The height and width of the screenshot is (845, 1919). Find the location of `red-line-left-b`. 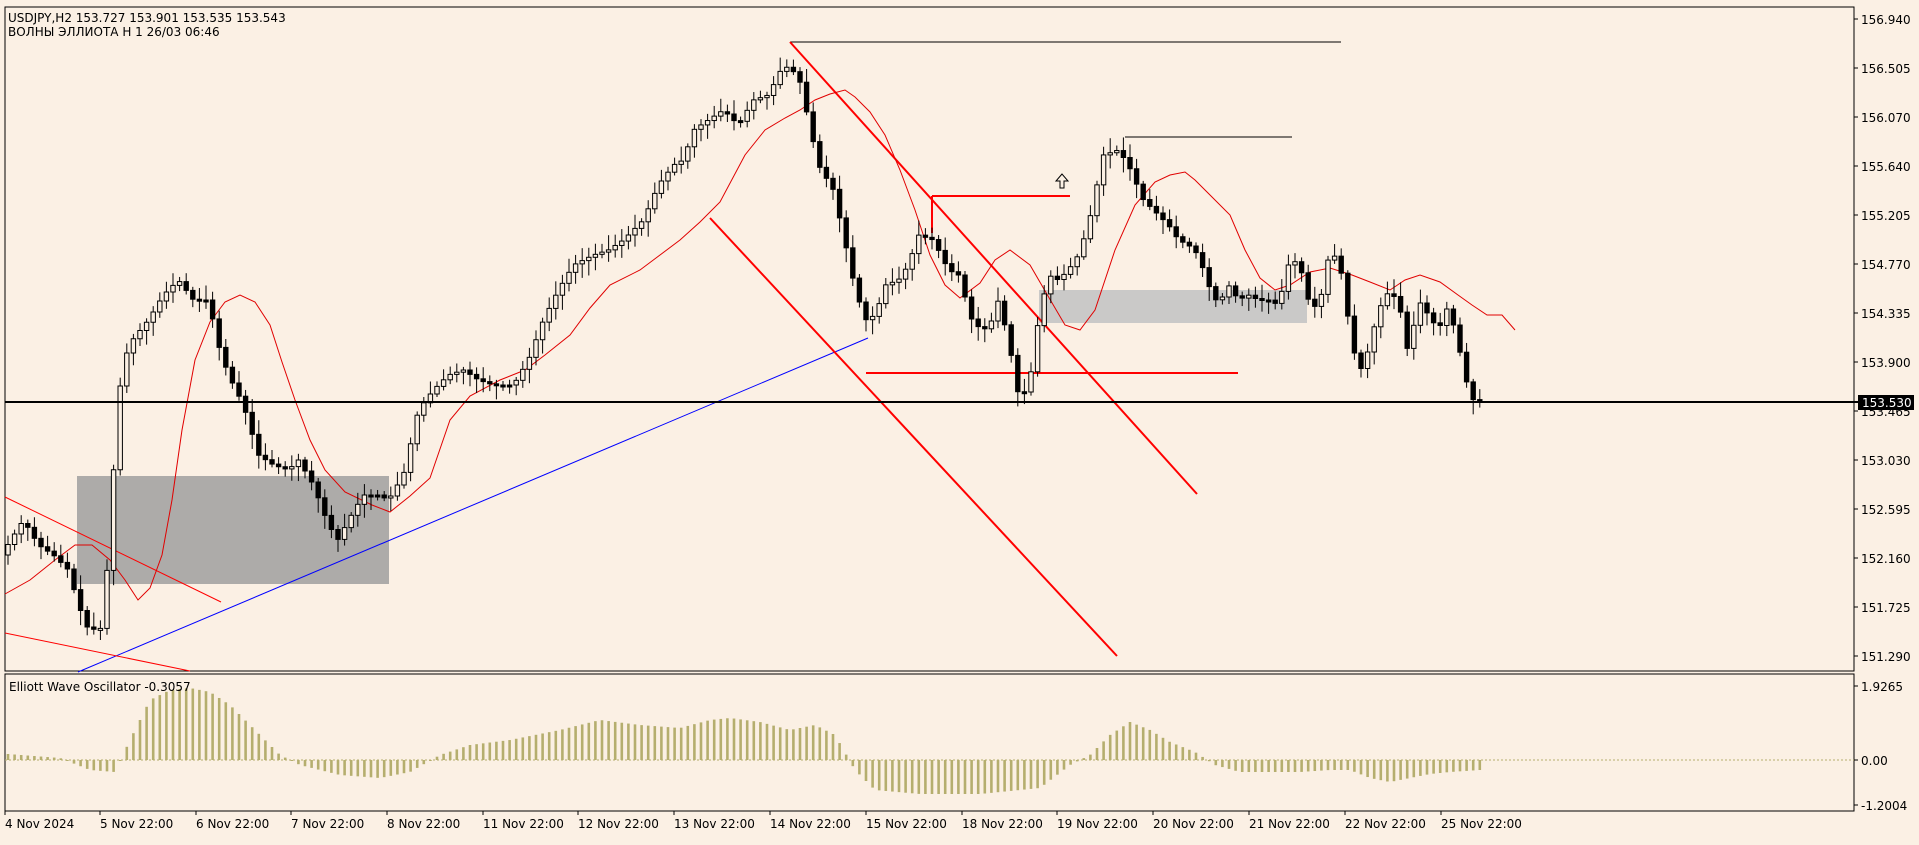

red-line-left-b is located at coordinates (97, 652).